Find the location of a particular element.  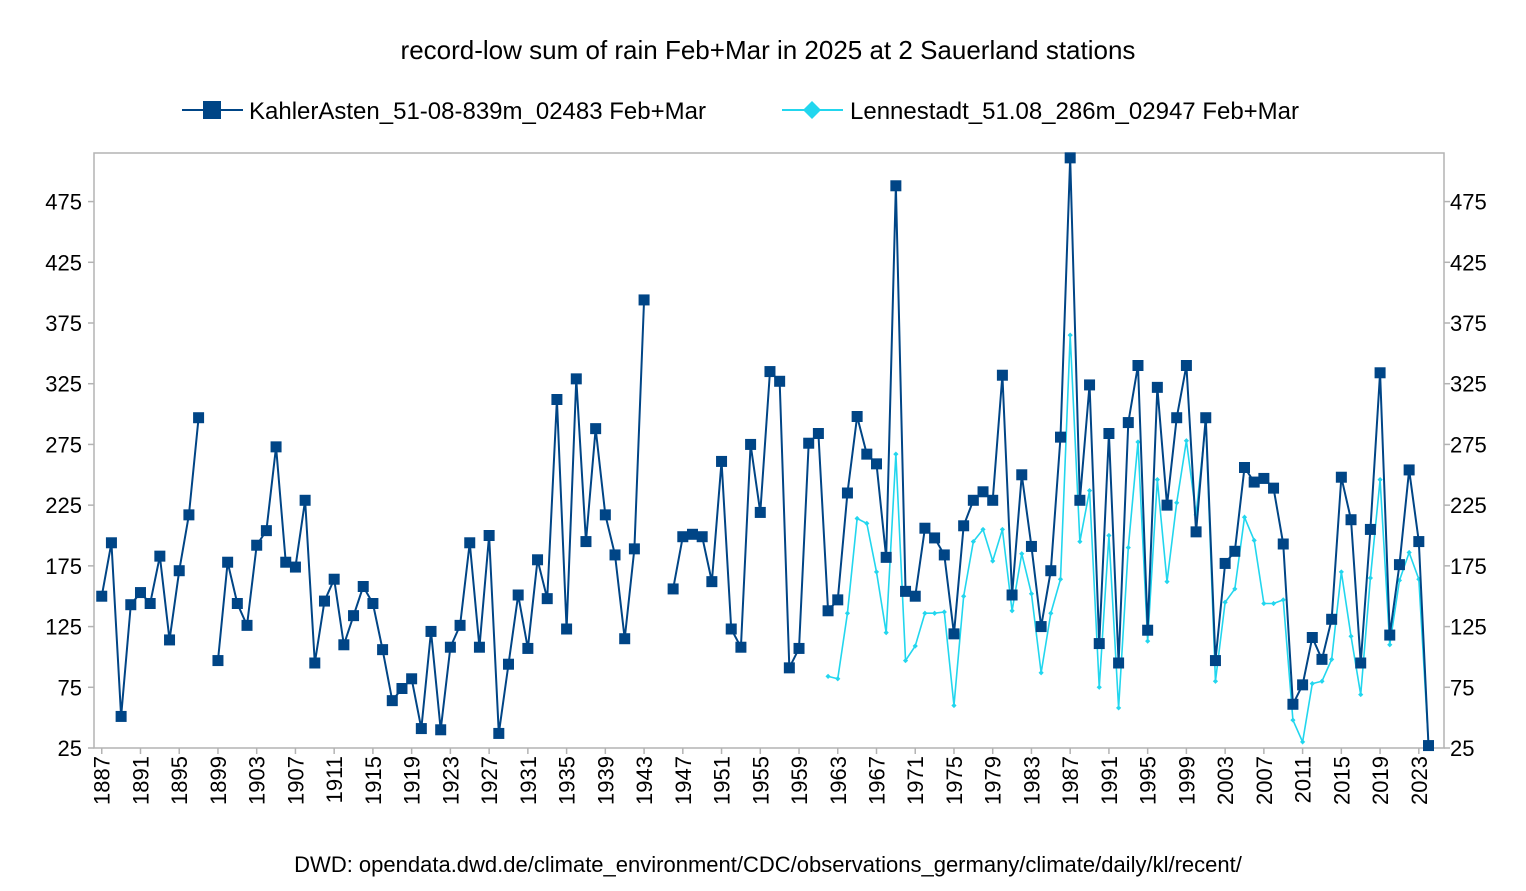

y-tick-label-right: 125 is located at coordinates (1468, 627).